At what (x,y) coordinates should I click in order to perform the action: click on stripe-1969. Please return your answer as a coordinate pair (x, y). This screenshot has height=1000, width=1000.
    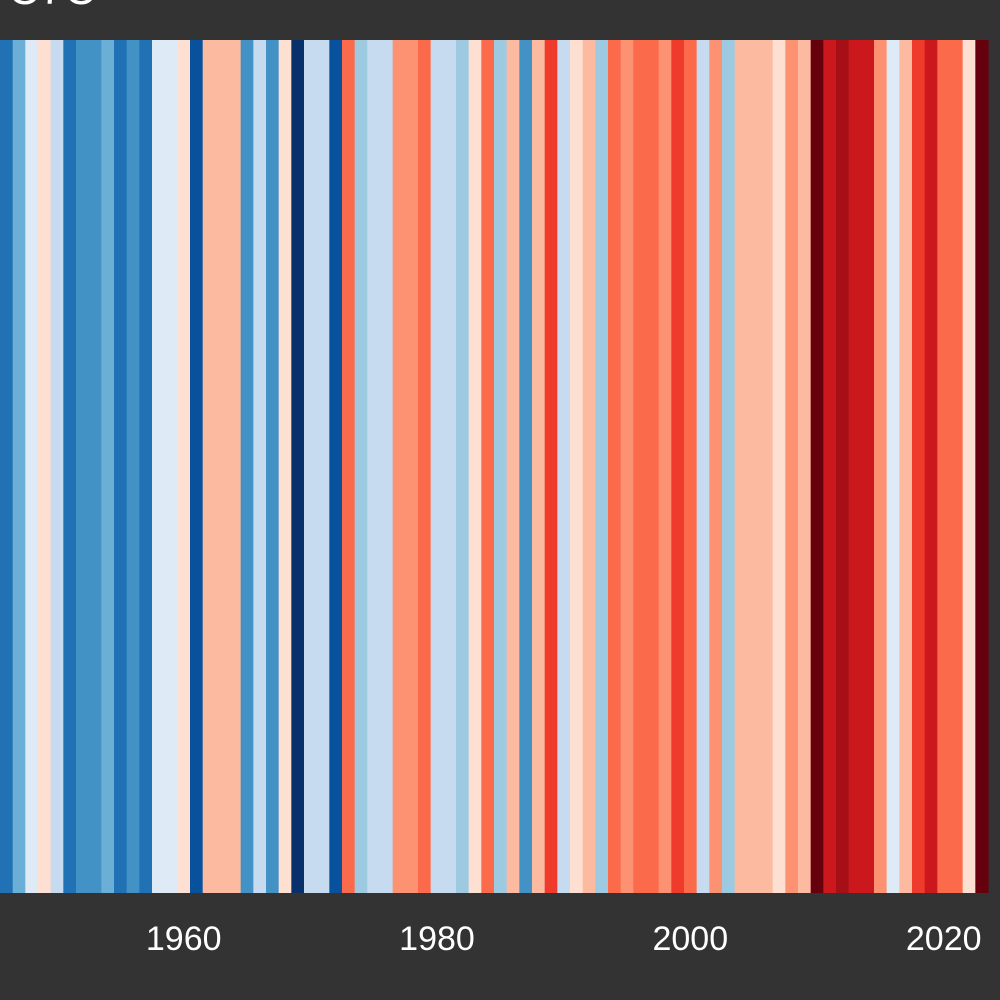
    Looking at the image, I should click on (298, 466).